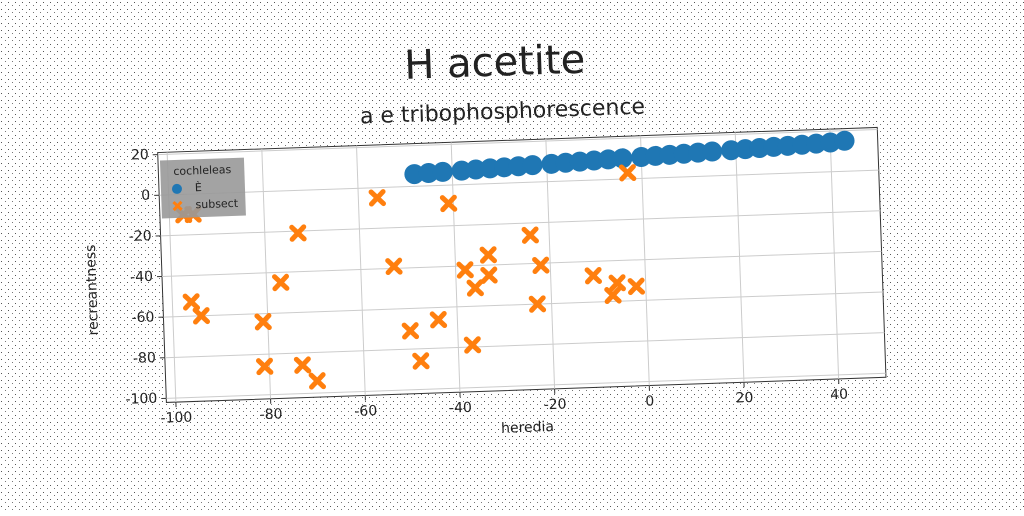  Describe the element at coordinates (217, 204) in the screenshot. I see `legend-label: subsect` at that location.